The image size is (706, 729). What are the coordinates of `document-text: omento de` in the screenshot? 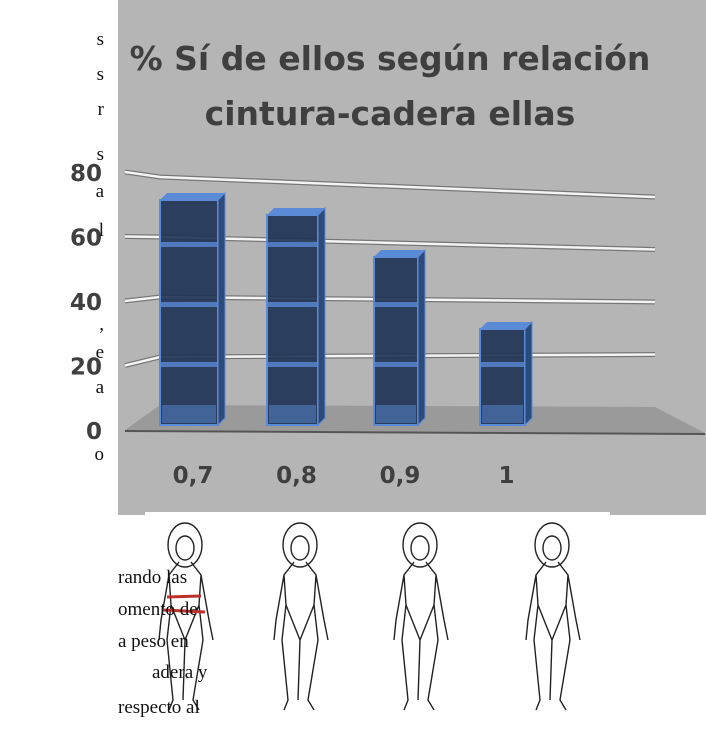 It's located at (158, 609).